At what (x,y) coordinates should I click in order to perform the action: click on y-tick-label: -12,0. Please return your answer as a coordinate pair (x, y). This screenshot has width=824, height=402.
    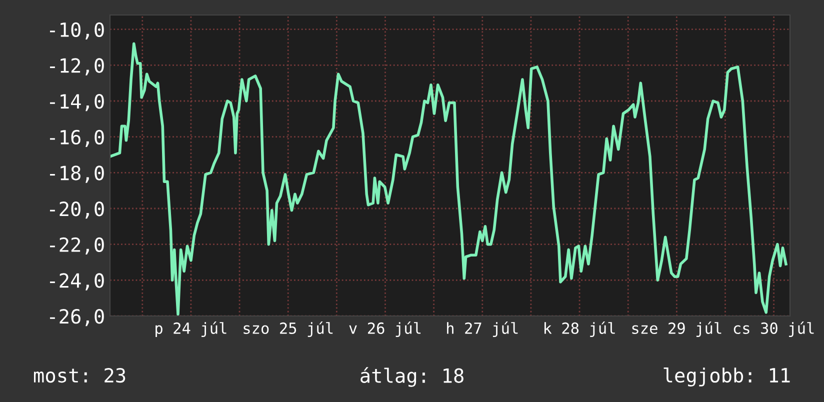
    Looking at the image, I should click on (77, 67).